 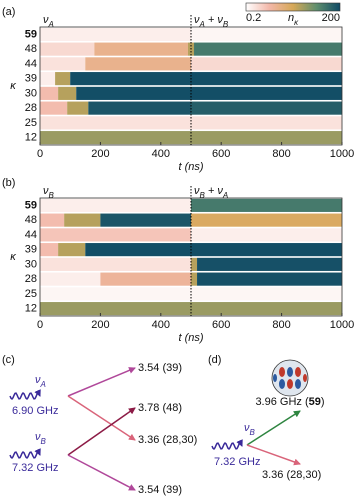 I want to click on text-part: 3.78 (48), so click(x=160, y=408).